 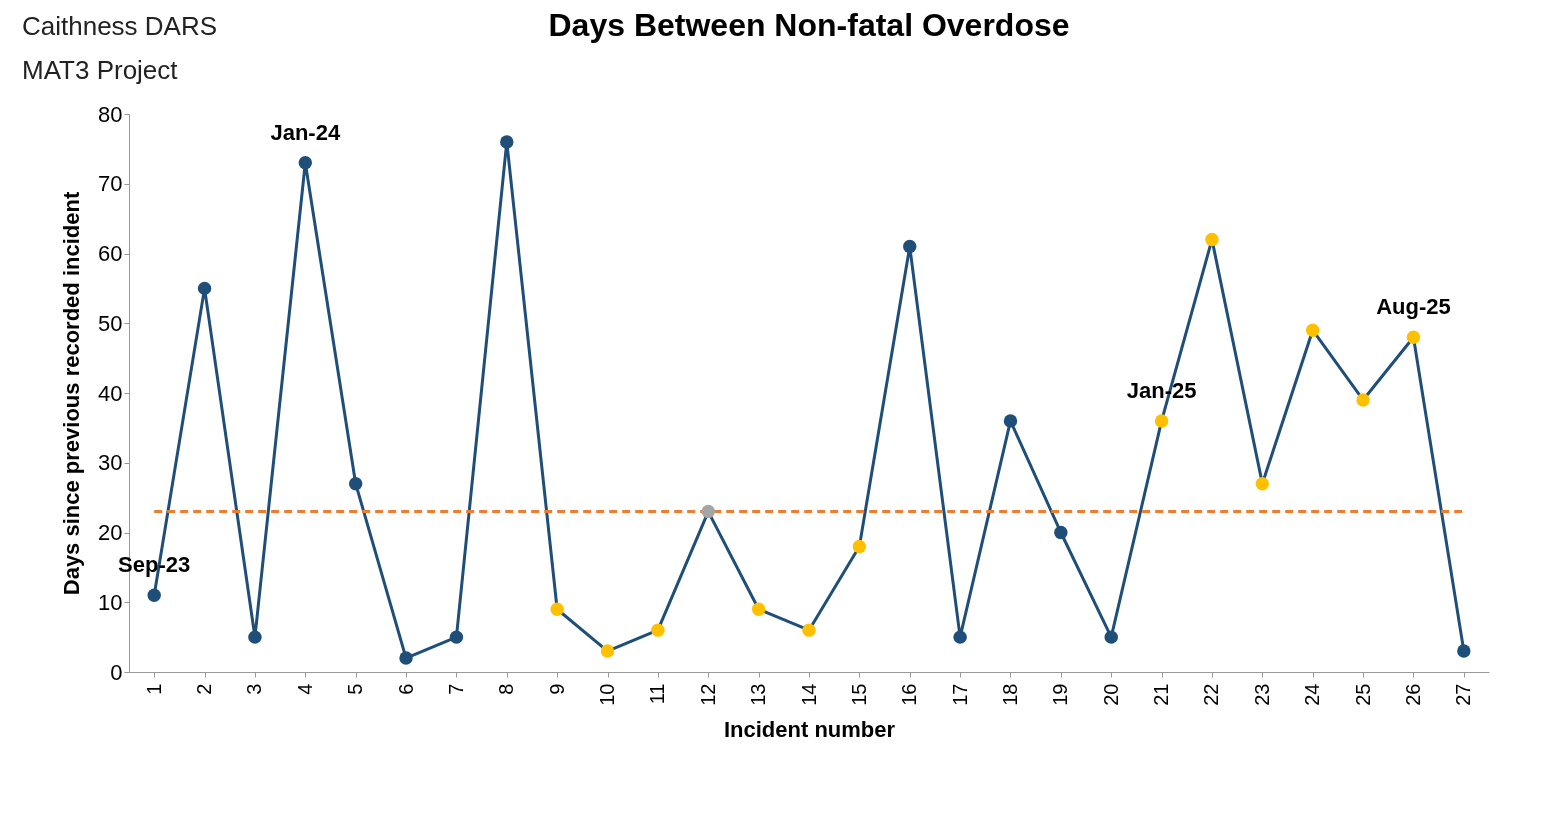 What do you see at coordinates (116, 672) in the screenshot?
I see `y-tick-label: 0` at bounding box center [116, 672].